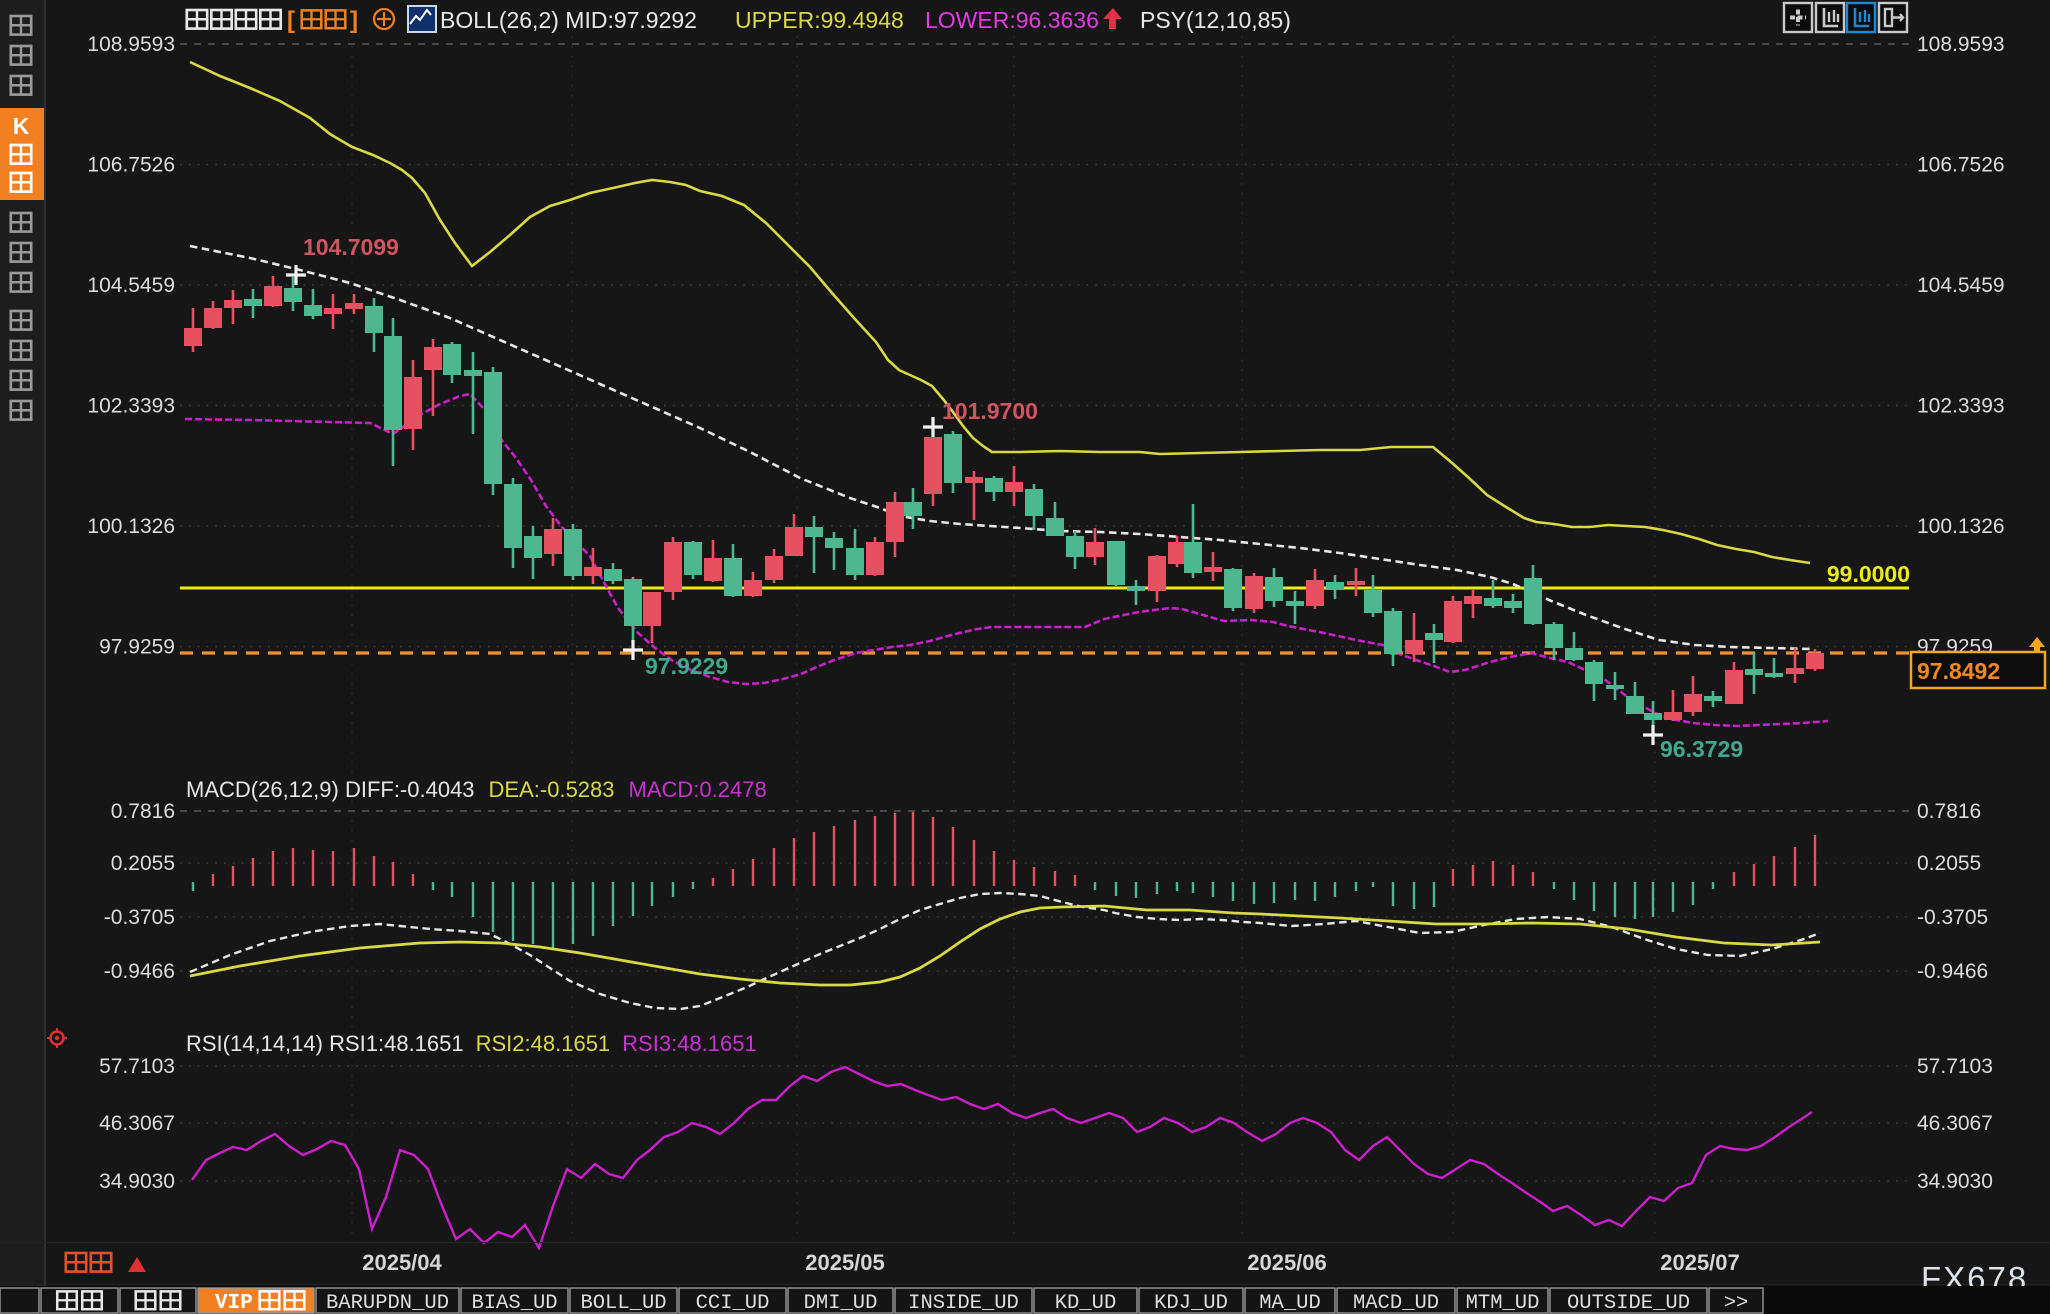 The height and width of the screenshot is (1314, 2050). Describe the element at coordinates (963, 1303) in the screenshot. I see `svg-text: INSIDE_UD` at that location.